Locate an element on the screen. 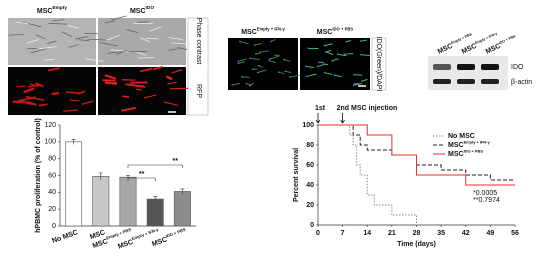  y-tick-label: 120 is located at coordinates (50, 125).